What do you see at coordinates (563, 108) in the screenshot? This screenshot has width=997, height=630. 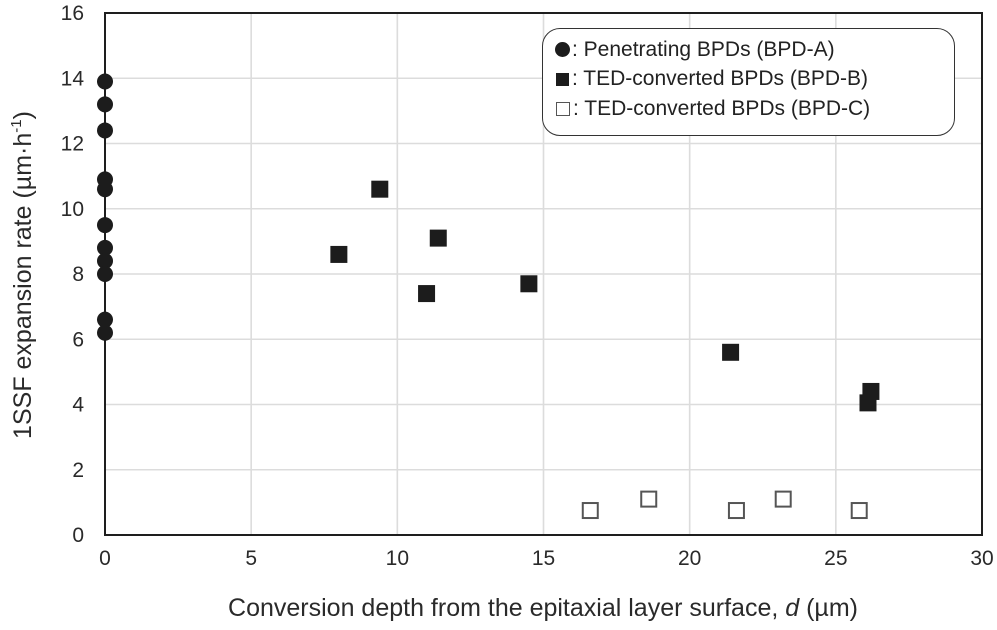 I see `open-square-marker-icon` at bounding box center [563, 108].